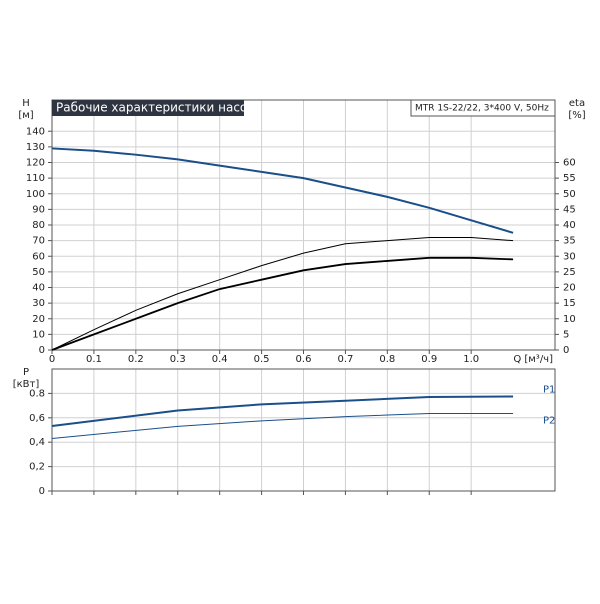 This screenshot has width=600, height=604. What do you see at coordinates (38, 256) in the screenshot?
I see `y-tick-label: 60` at bounding box center [38, 256].